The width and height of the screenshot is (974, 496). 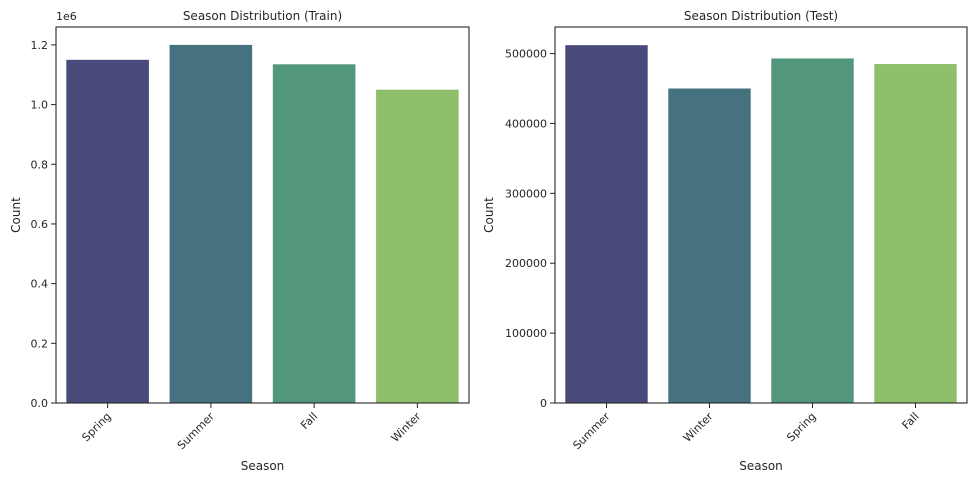 I want to click on test-xtick-label-summer: Summer, so click(x=591, y=431).